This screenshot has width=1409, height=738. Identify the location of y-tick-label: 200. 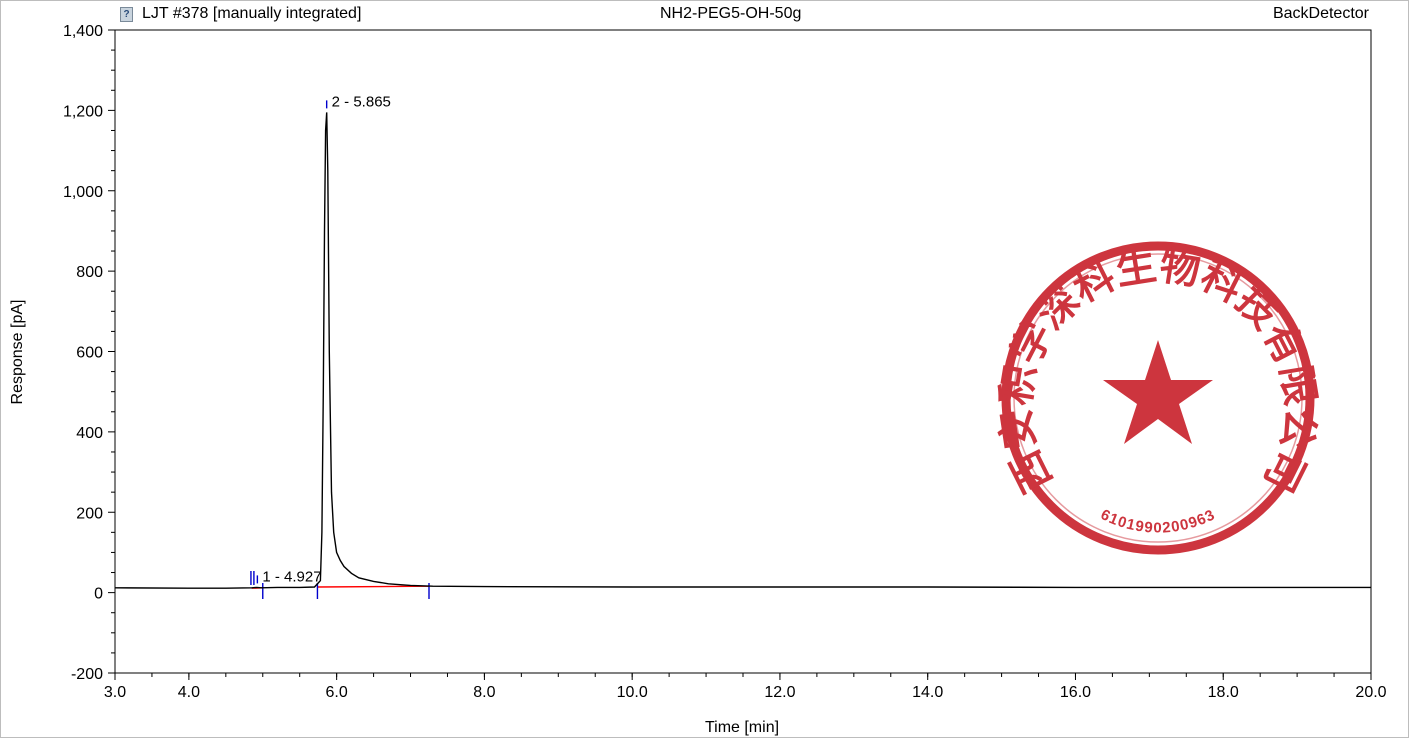
(89, 513).